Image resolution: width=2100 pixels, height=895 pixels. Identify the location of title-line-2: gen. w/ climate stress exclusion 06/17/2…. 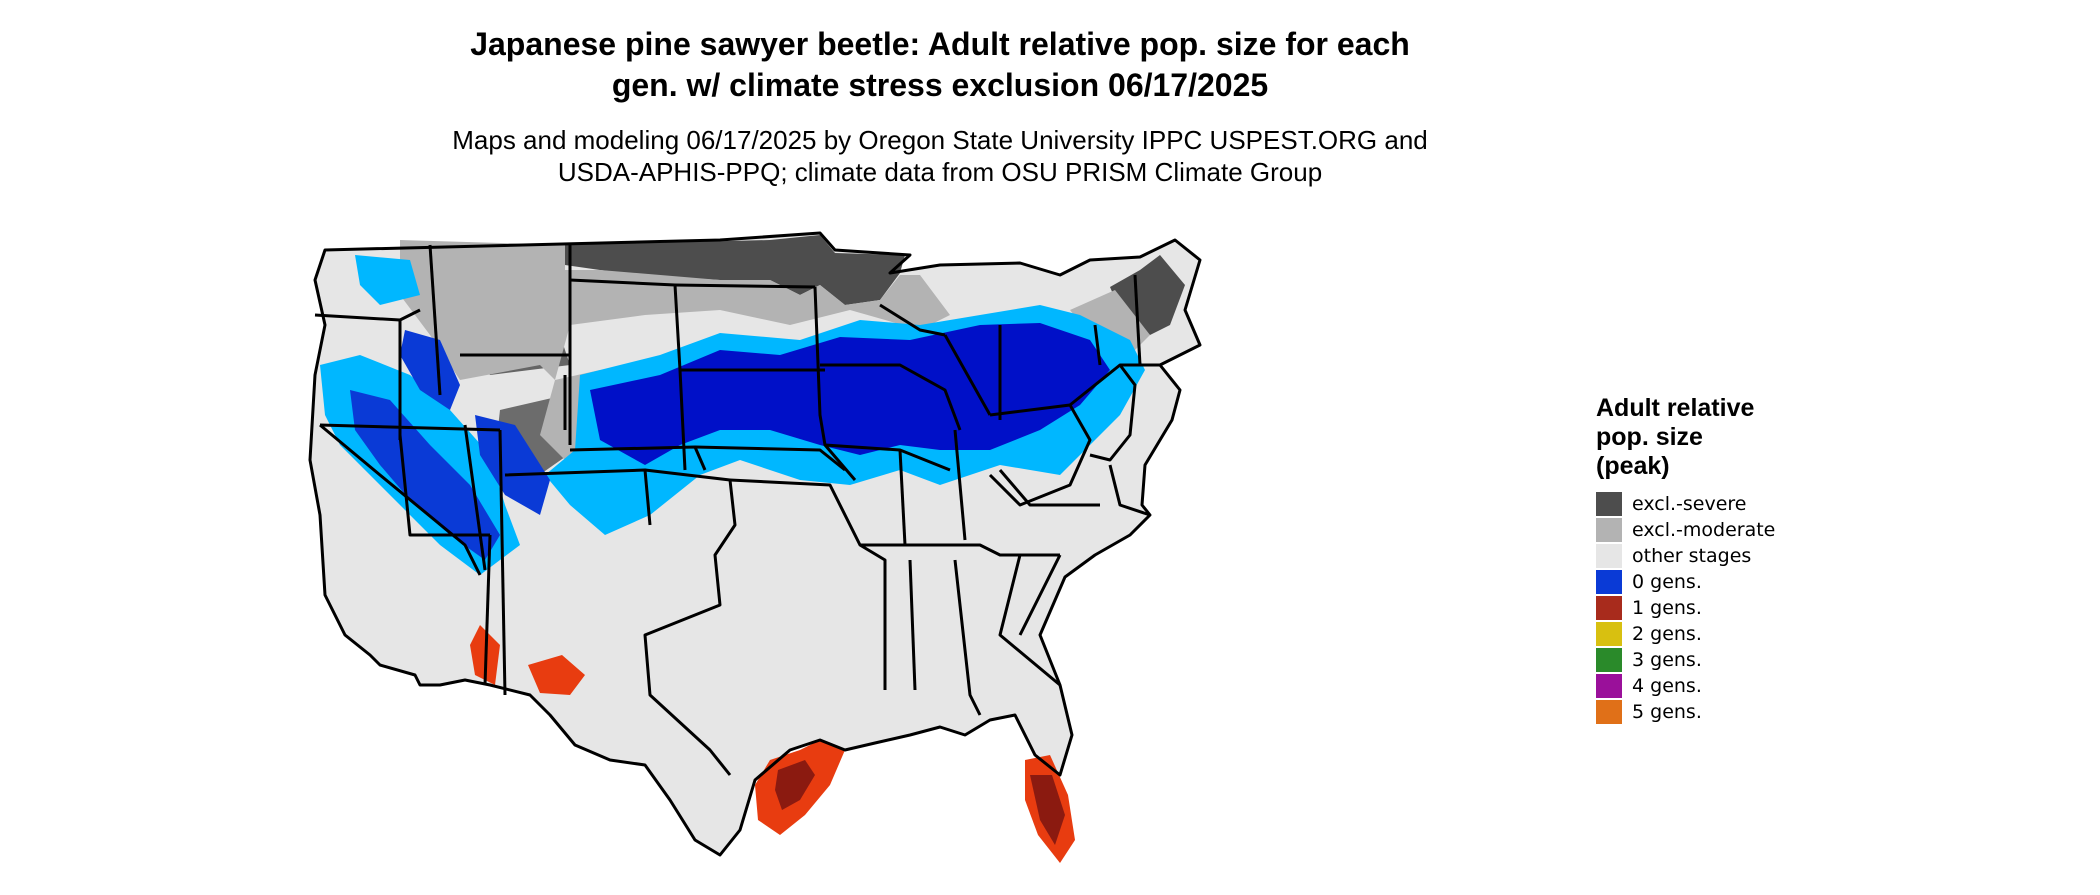
(940, 85).